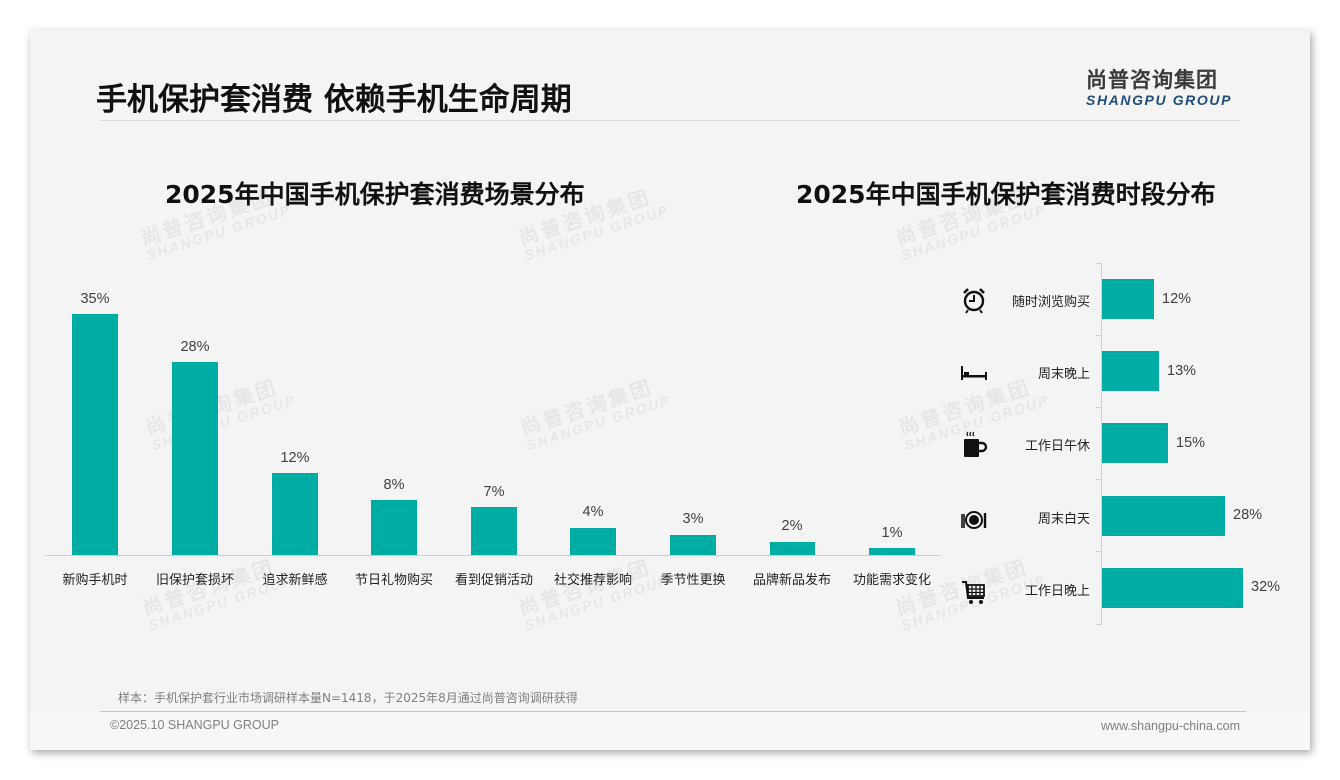  Describe the element at coordinates (1170, 726) in the screenshot. I see `website-link: www.shangpu-china.com` at that location.